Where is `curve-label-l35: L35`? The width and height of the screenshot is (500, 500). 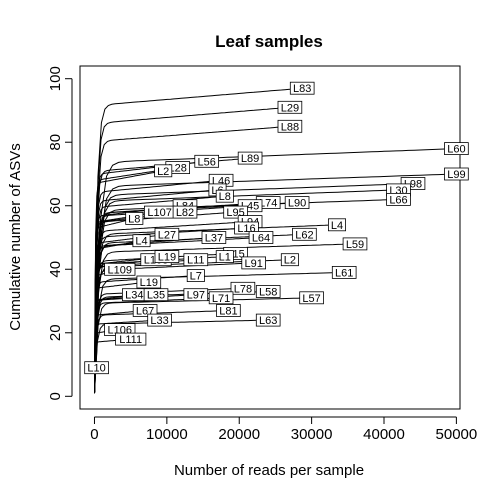 curve-label-l35: L35 is located at coordinates (156, 296).